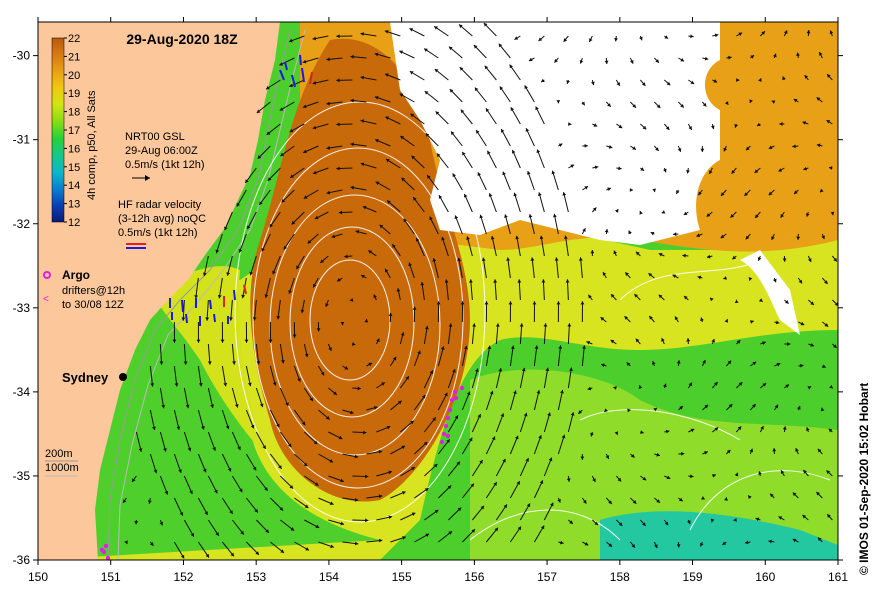 The image size is (879, 605). Describe the element at coordinates (74, 149) in the screenshot. I see `colorbar-tick-label: 16` at that location.